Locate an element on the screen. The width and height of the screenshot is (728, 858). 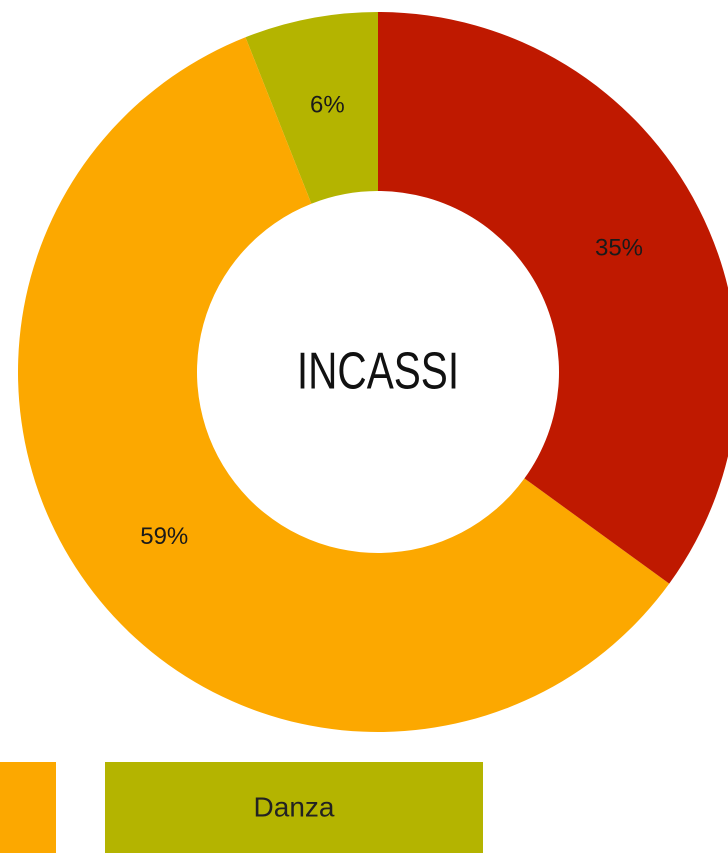
slice-label: 35% is located at coordinates (619, 248).